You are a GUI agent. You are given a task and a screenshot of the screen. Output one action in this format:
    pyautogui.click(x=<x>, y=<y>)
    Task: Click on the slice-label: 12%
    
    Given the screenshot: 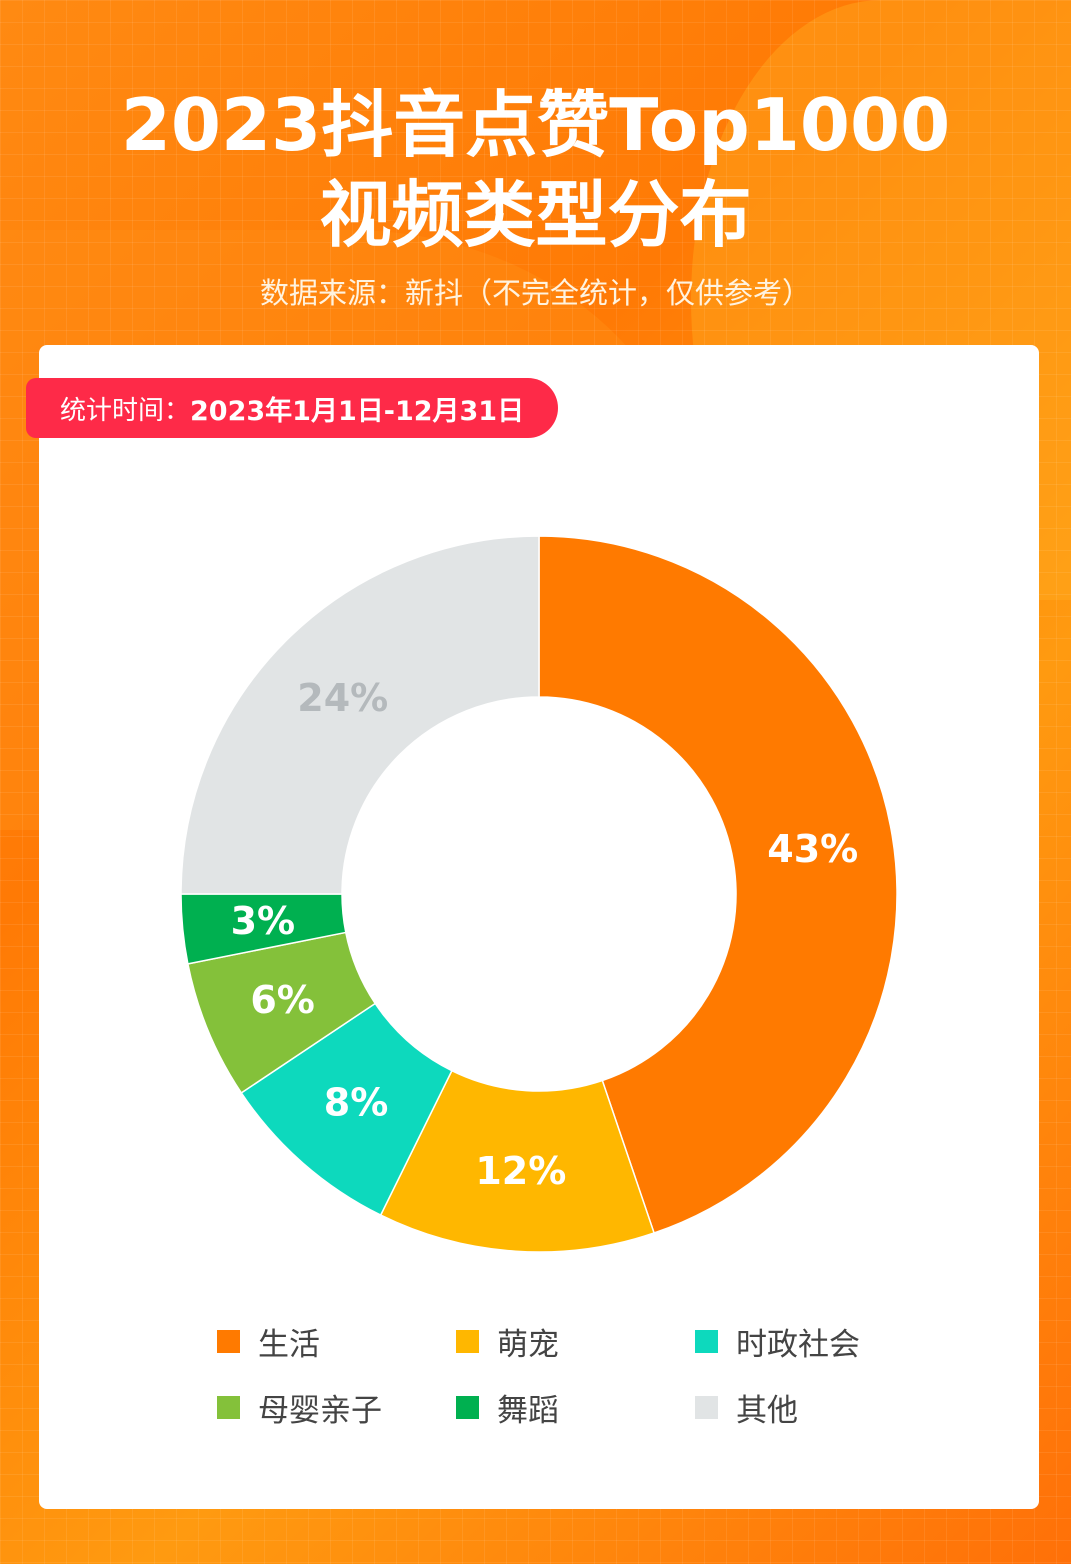 What is the action you would take?
    pyautogui.click(x=520, y=1171)
    